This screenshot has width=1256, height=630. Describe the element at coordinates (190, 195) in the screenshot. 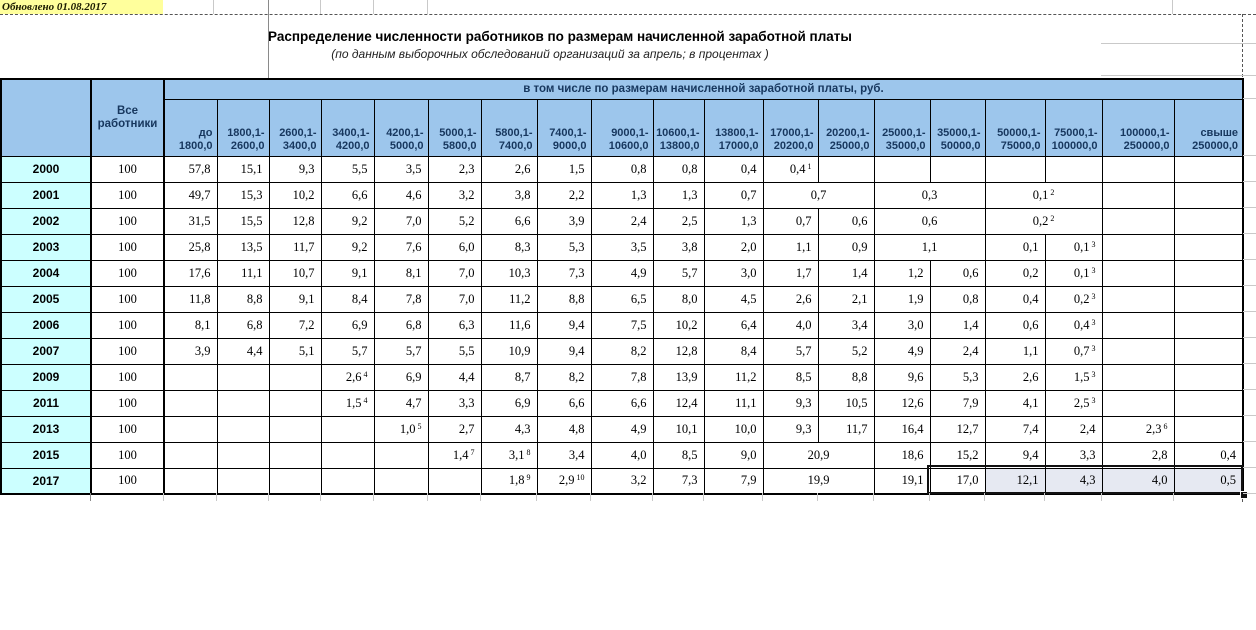

I see `value-cell: 49,7` at that location.